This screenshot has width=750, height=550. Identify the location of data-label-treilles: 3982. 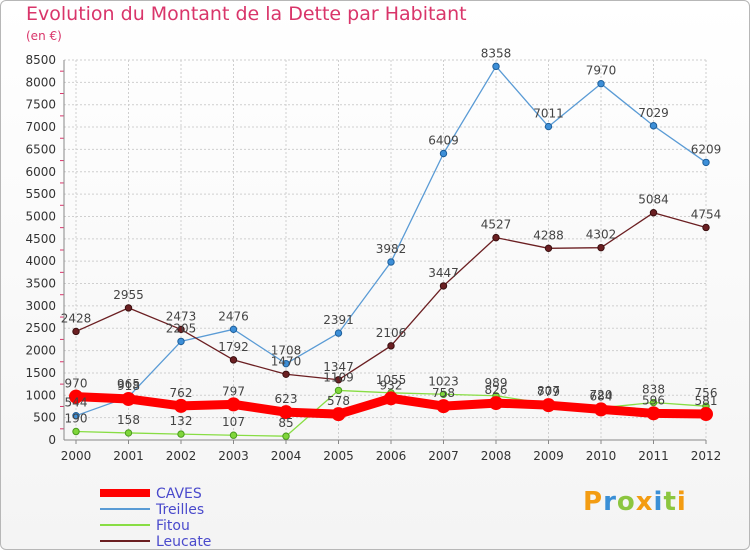
(391, 249).